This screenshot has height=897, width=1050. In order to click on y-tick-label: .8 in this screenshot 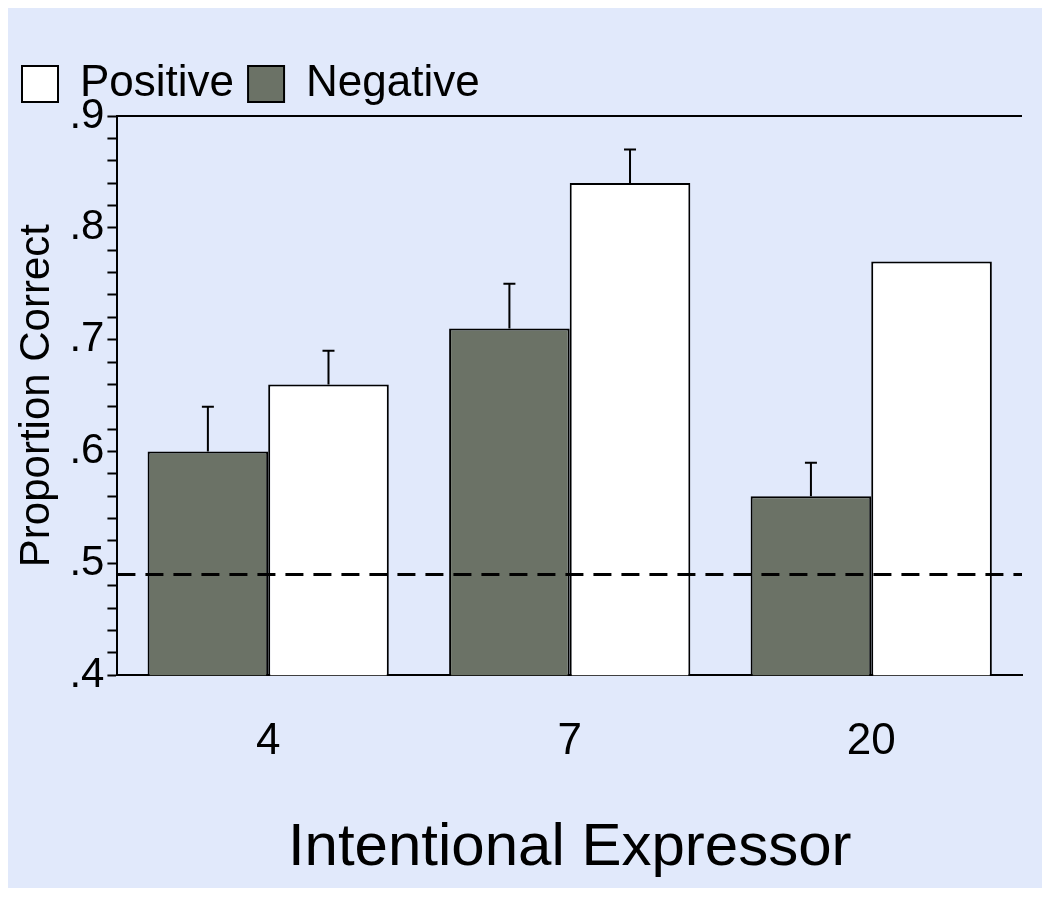, I will do `click(87, 225)`.